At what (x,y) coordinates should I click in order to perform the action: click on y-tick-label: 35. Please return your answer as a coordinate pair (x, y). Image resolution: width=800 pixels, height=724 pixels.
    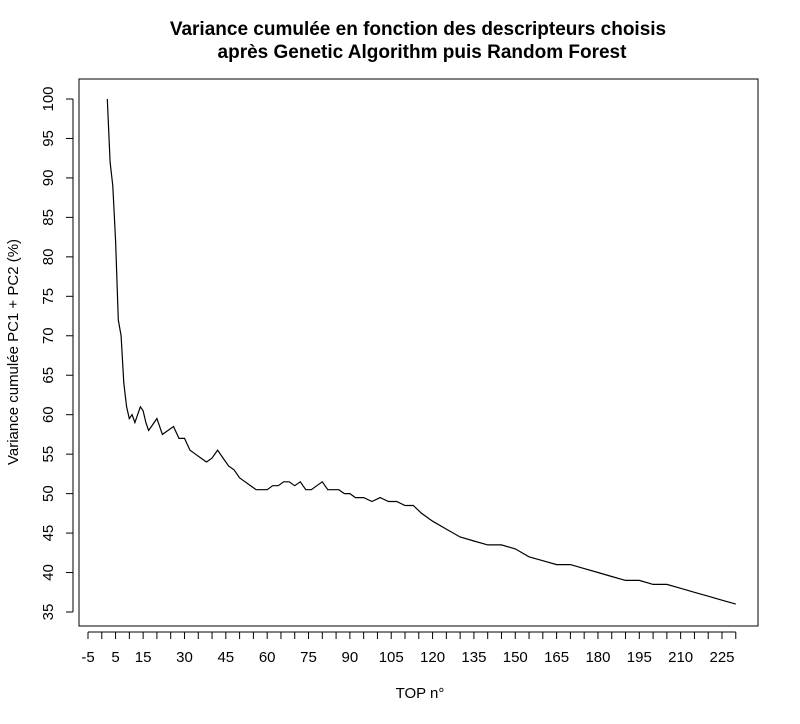
    Looking at the image, I should click on (48, 612).